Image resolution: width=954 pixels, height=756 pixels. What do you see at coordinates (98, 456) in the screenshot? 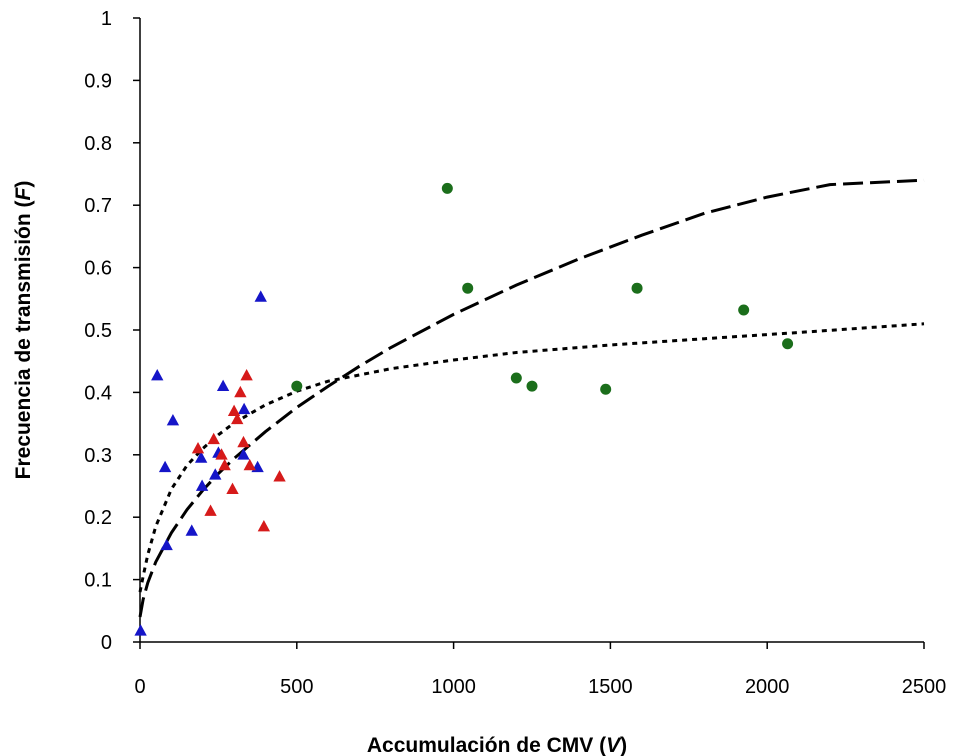
I see `y-tick-label: 0.3` at bounding box center [98, 456].